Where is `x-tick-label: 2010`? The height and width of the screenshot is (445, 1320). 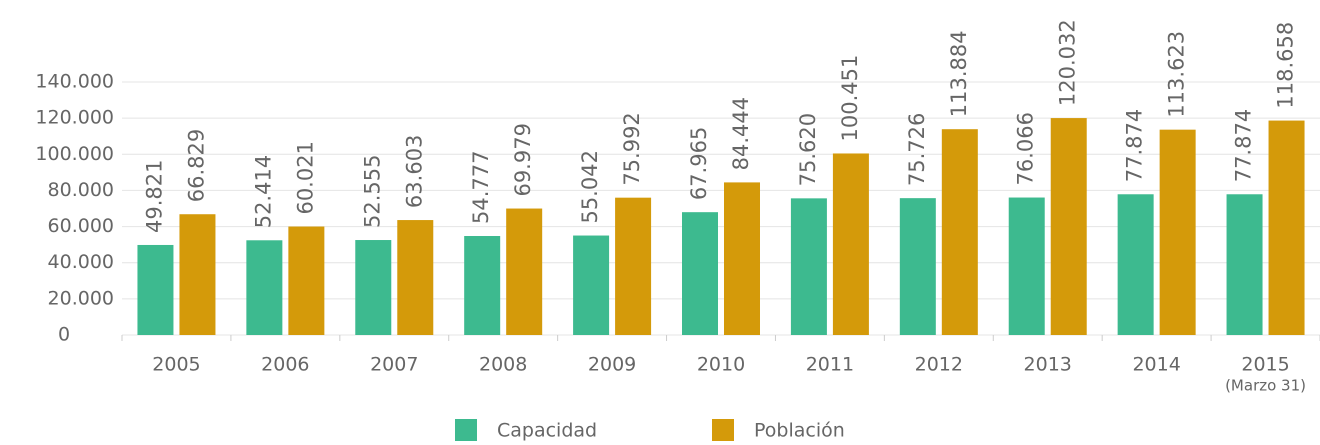
x-tick-label: 2010 is located at coordinates (721, 365).